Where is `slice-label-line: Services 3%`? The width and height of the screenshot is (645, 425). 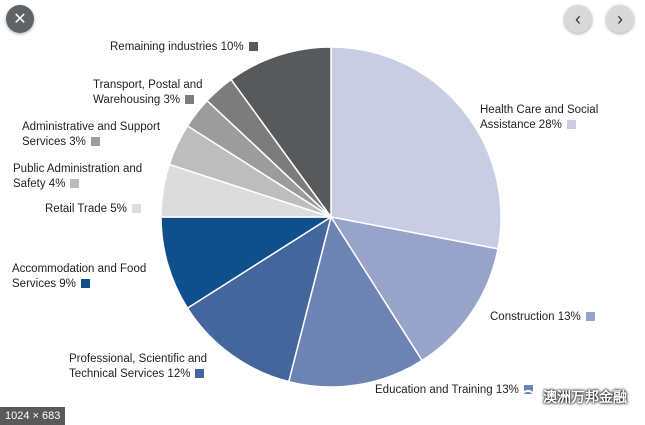 slice-label-line: Services 3% is located at coordinates (54, 142).